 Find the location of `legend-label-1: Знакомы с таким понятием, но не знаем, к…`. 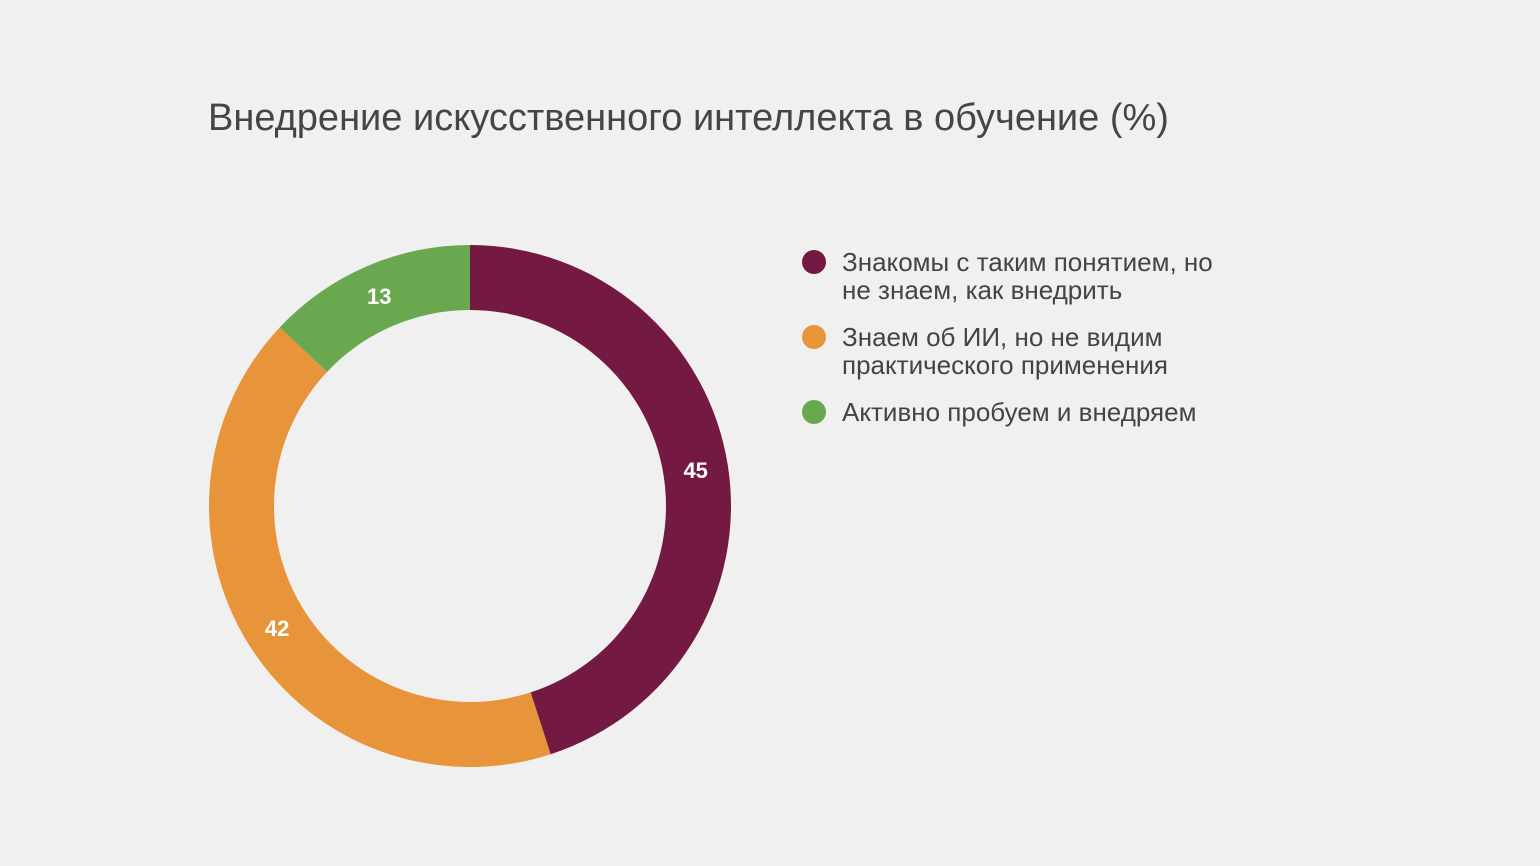

legend-label-1: Знакомы с таким понятием, но не знаем, к… is located at coordinates (1027, 276).